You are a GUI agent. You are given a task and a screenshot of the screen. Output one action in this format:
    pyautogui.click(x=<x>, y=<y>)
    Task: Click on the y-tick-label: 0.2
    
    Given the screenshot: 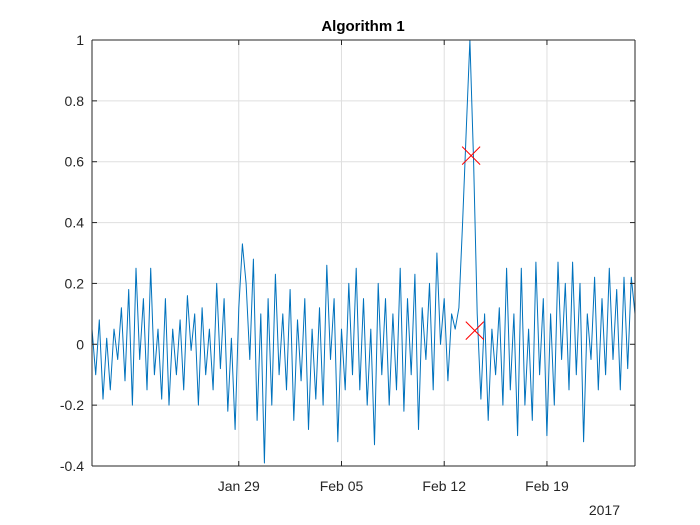 What is the action you would take?
    pyautogui.click(x=75, y=283)
    